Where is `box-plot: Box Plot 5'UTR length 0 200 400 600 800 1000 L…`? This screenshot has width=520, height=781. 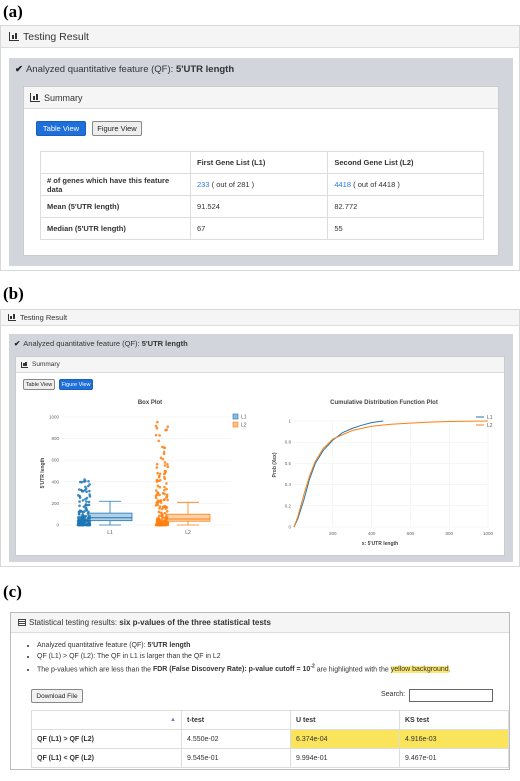
box-plot: Box Plot 5'UTR length 0 200 400 600 800 1000 L… is located at coordinates (143, 468).